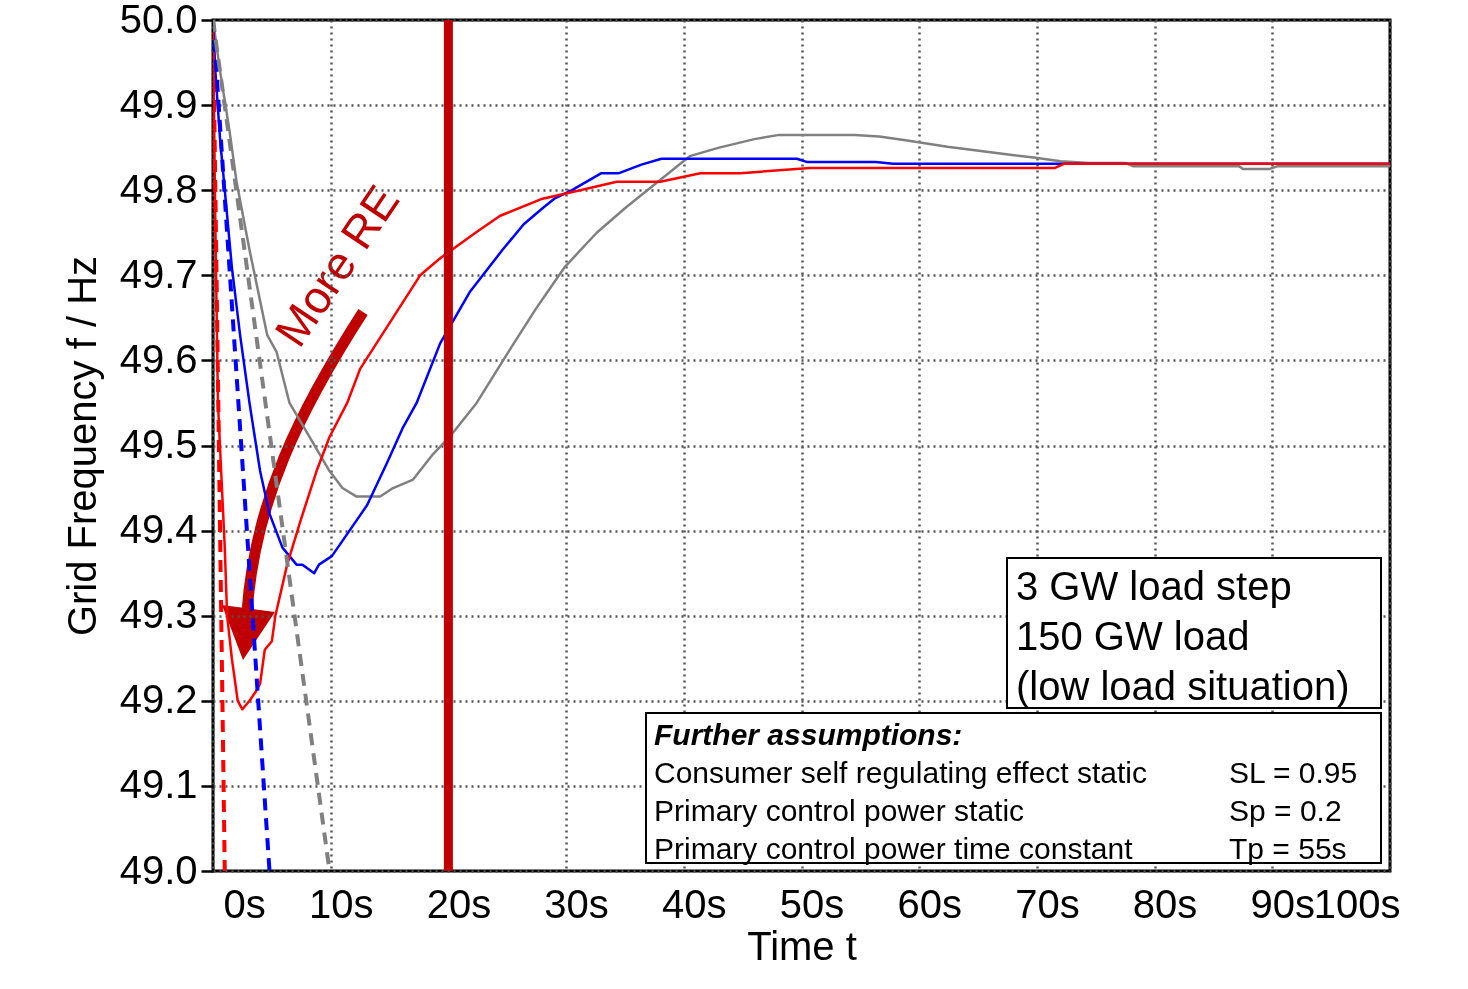 This screenshot has height=989, width=1468. What do you see at coordinates (158, 614) in the screenshot?
I see `y-tick-label: 49.3` at bounding box center [158, 614].